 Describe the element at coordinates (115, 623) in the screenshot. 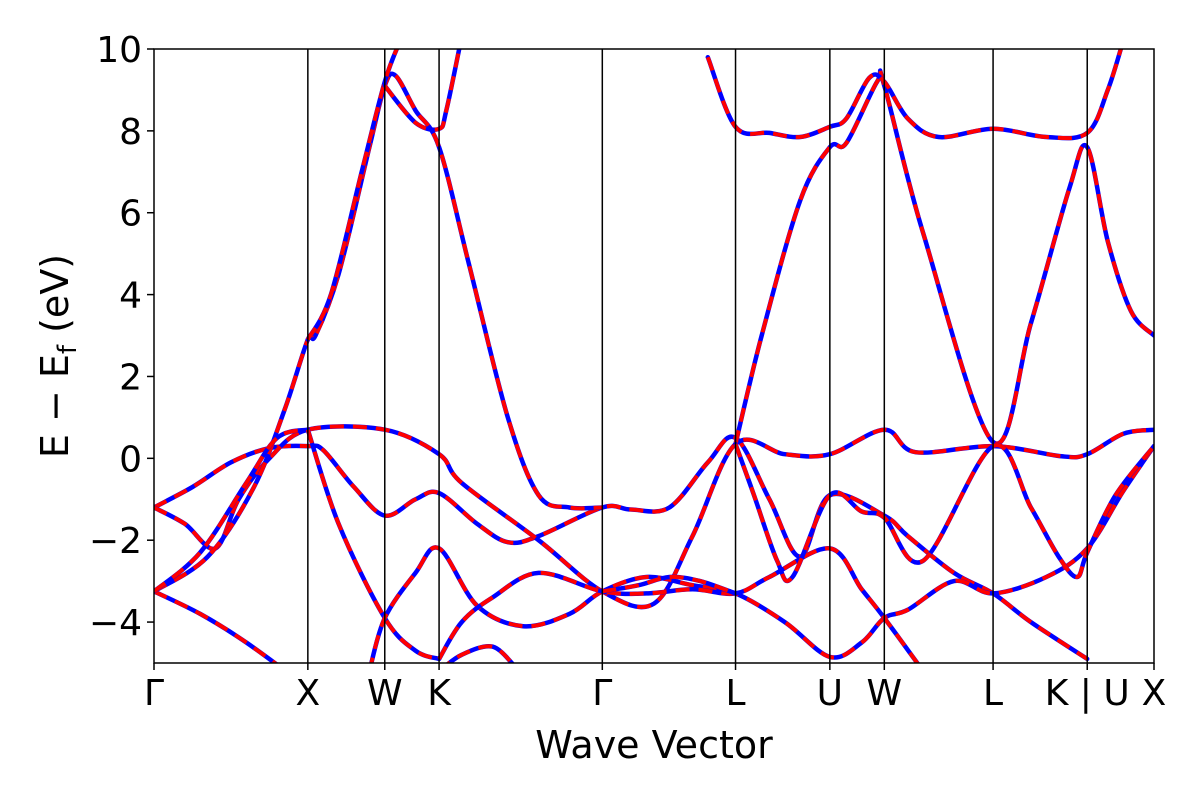

I see `y-tick-label-7: −4` at that location.